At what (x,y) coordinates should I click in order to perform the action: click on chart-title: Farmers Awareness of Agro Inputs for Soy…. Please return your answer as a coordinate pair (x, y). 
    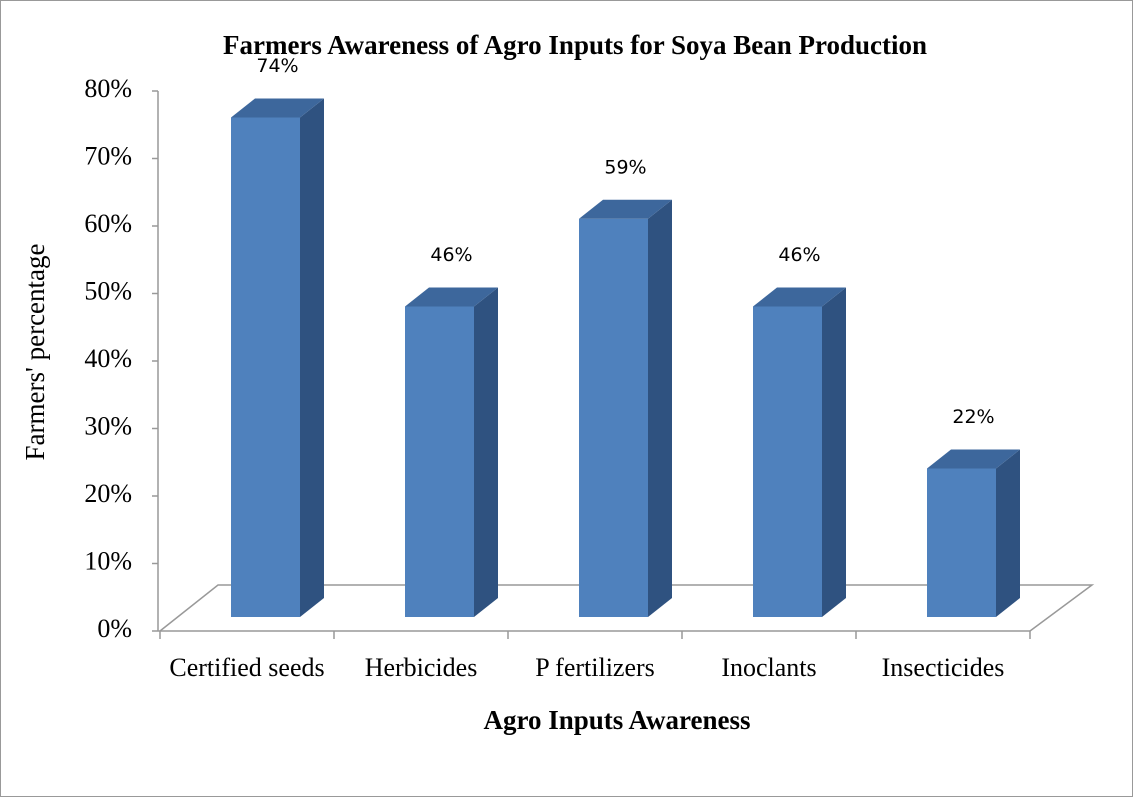
    Looking at the image, I should click on (575, 45).